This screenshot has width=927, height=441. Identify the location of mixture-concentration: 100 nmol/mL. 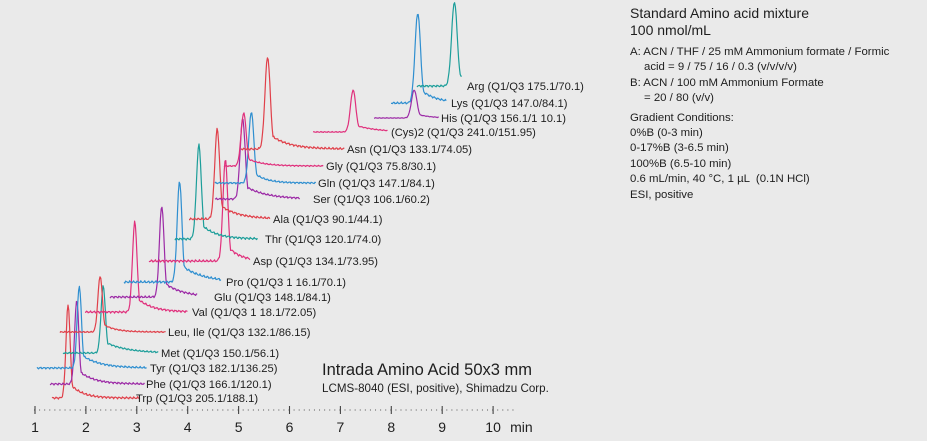
(670, 30).